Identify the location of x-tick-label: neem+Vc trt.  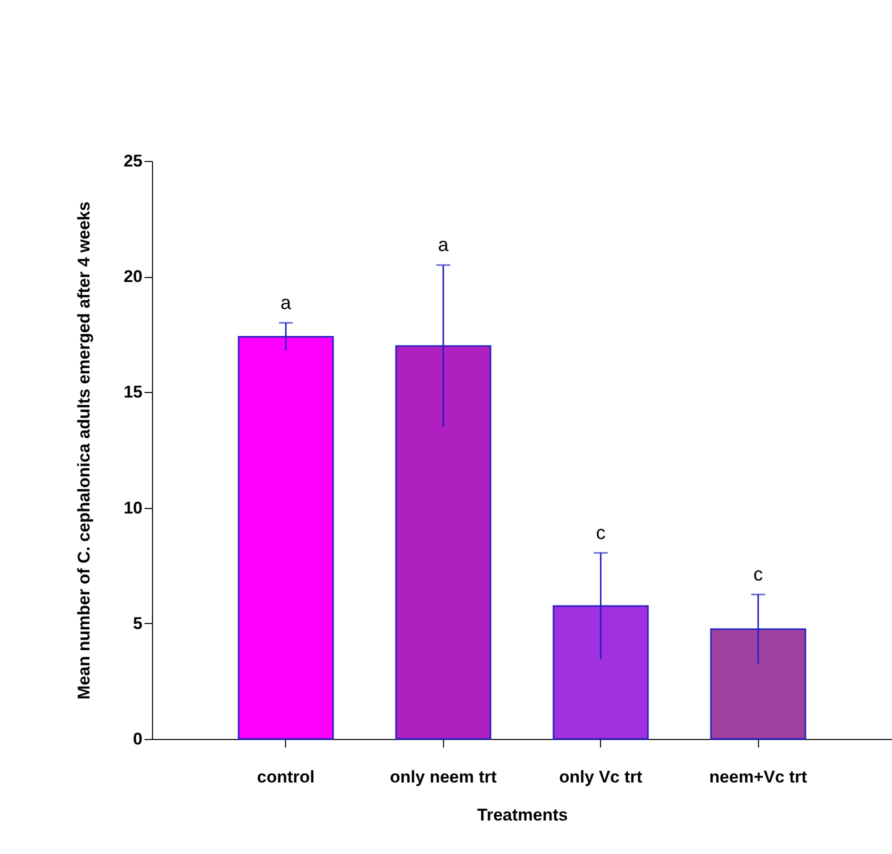
(758, 777).